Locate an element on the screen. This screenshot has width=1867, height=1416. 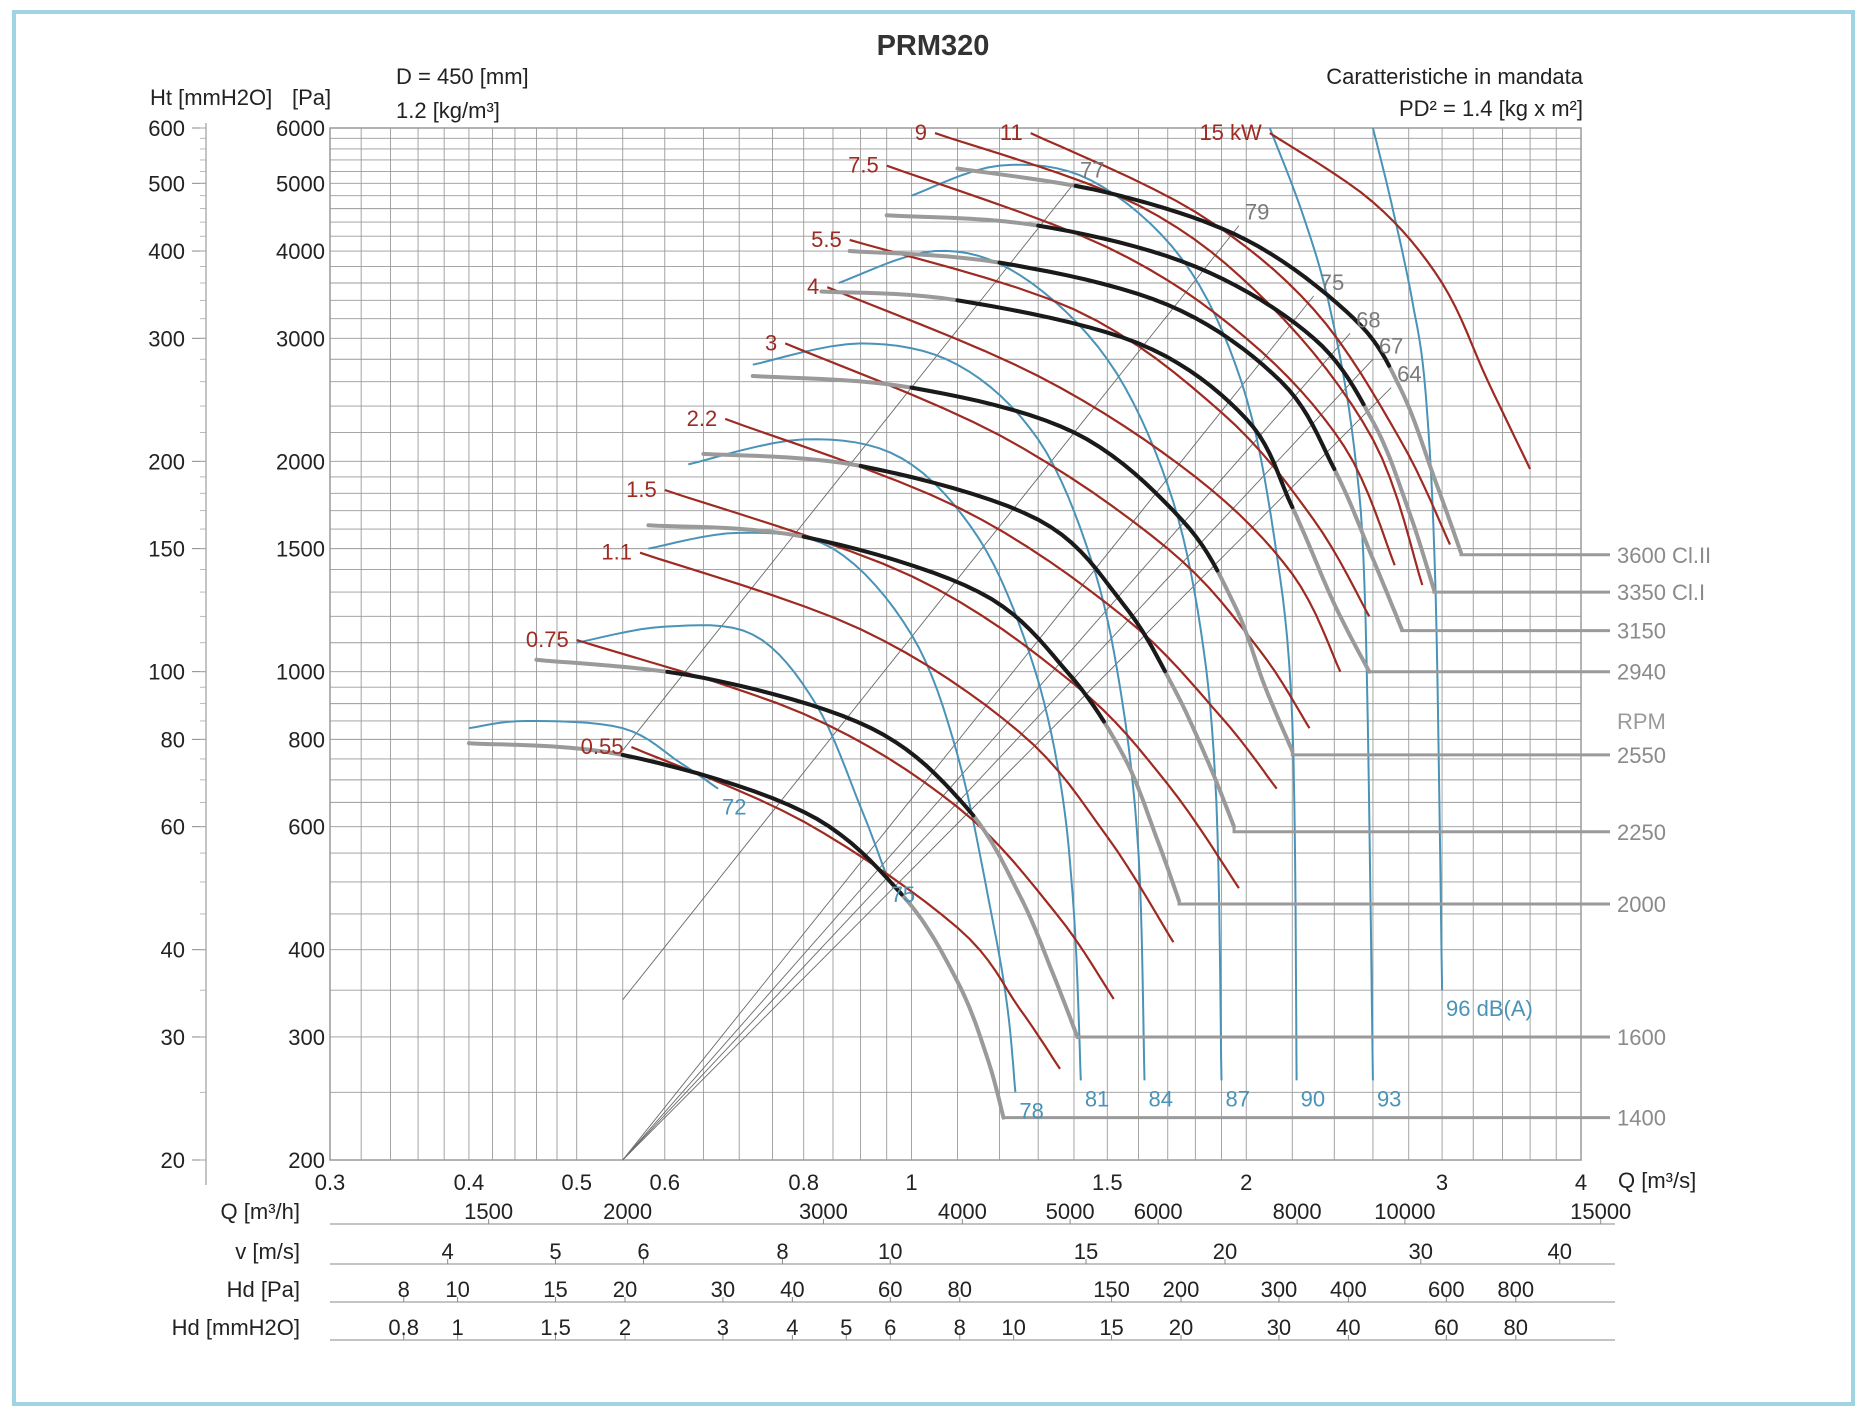
rpm-label: 2000 is located at coordinates (1641, 904).